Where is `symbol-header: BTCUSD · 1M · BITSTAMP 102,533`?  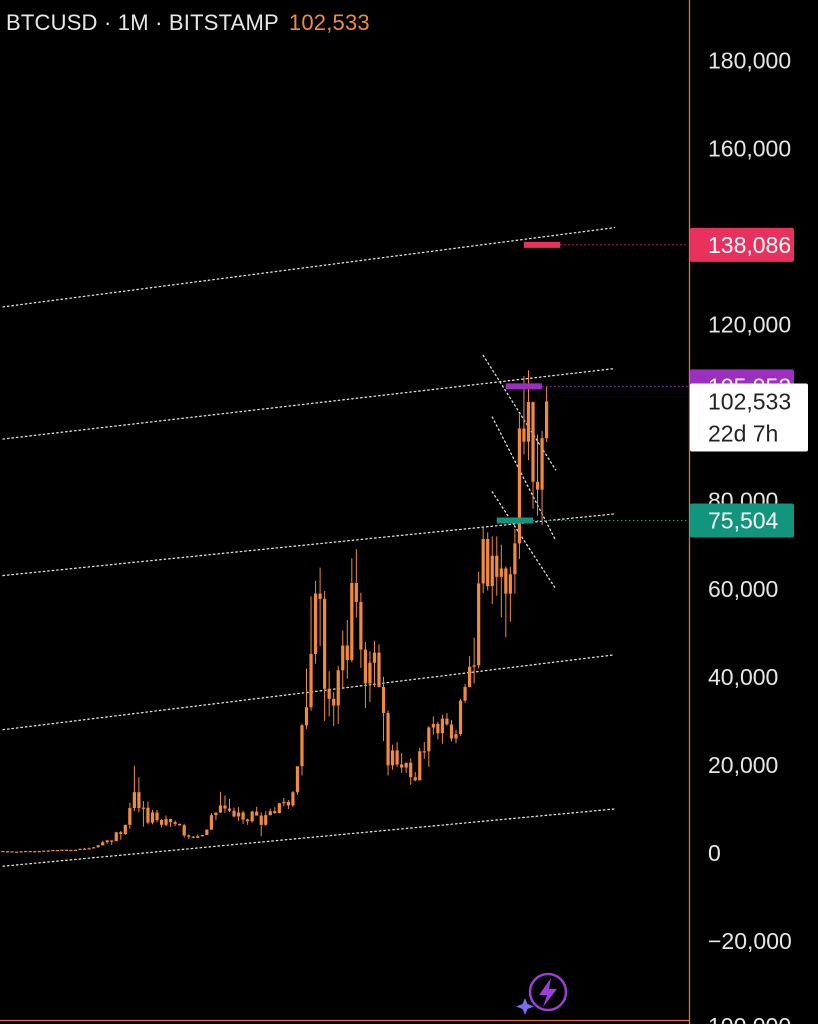
symbol-header: BTCUSD · 1M · BITSTAMP 102,533 is located at coordinates (188, 23).